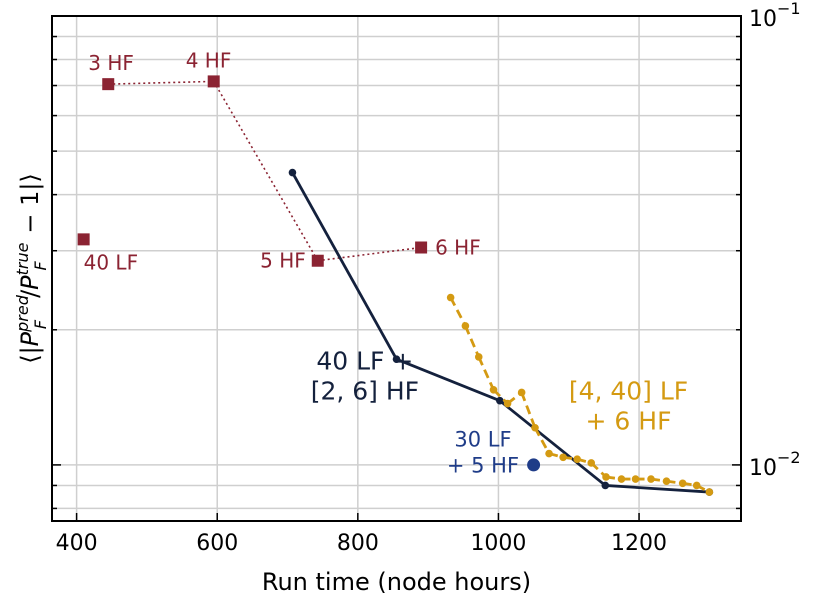 Image resolution: width=831 pixels, height=604 pixels. Describe the element at coordinates (483, 465) in the screenshot. I see `annotation-line: + 5 HF` at that location.